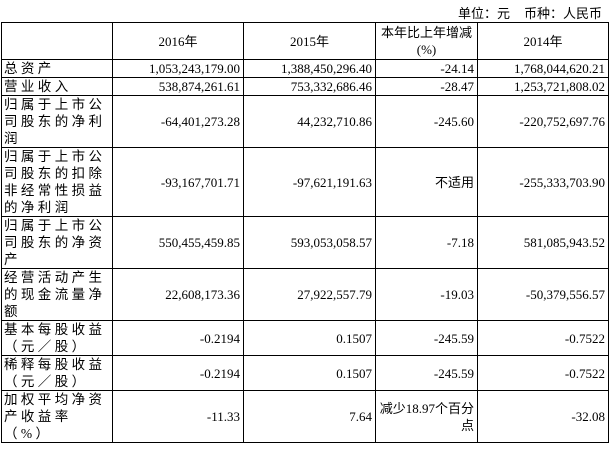 The height and width of the screenshot is (451, 610). What do you see at coordinates (178, 294) in the screenshot?
I see `cell: 22,608,173.36` at bounding box center [178, 294].